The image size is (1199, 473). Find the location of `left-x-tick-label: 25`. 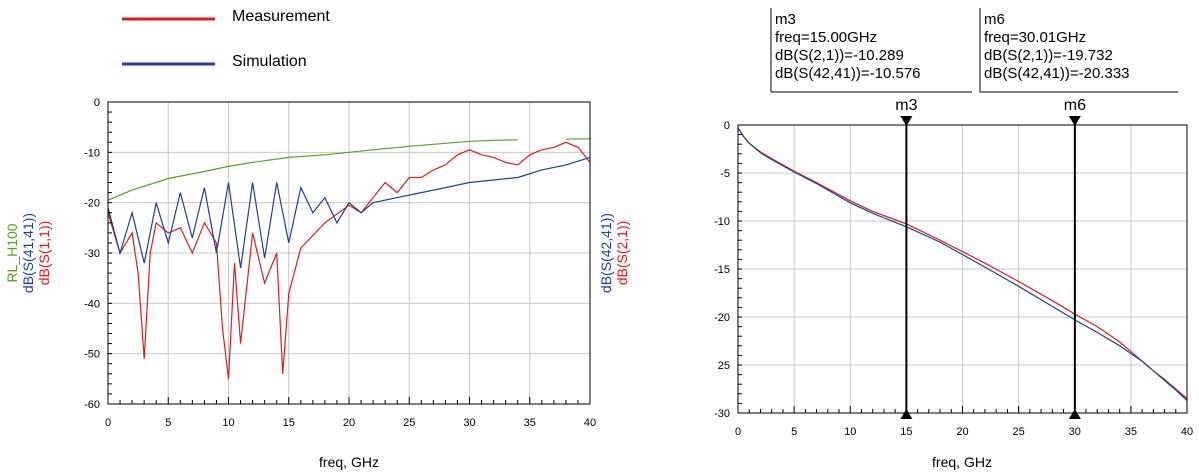

left-x-tick-label: 25 is located at coordinates (409, 423).